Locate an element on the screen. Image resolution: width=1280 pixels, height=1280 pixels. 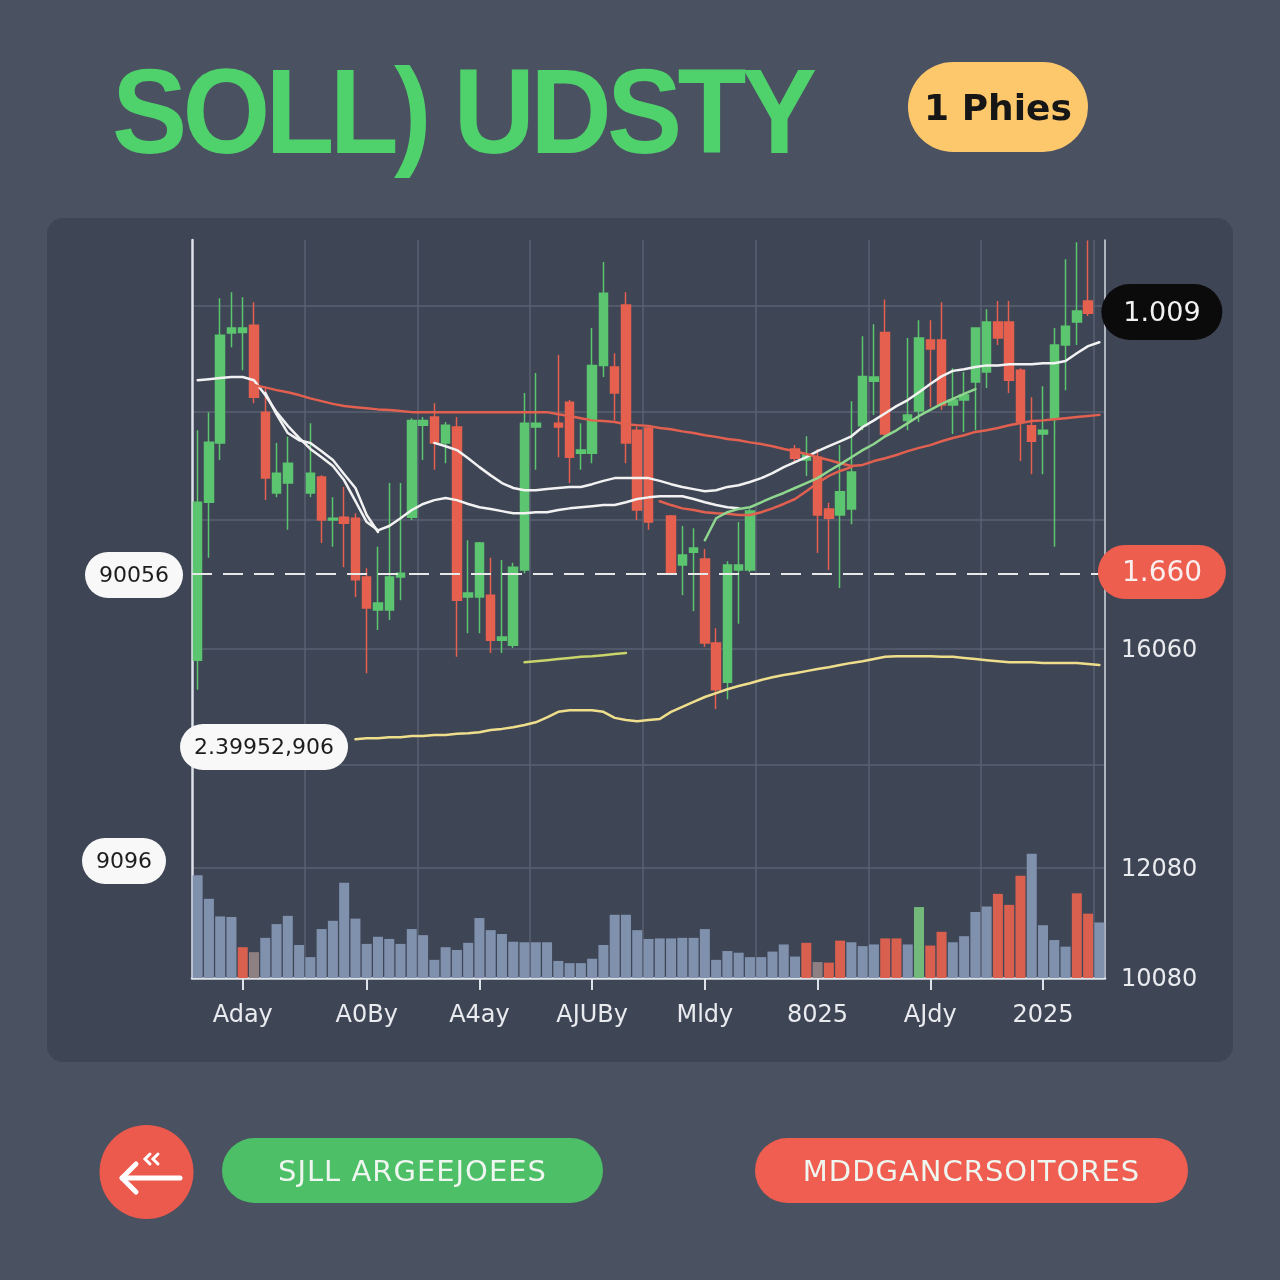
text: 90056 is located at coordinates (134, 575).